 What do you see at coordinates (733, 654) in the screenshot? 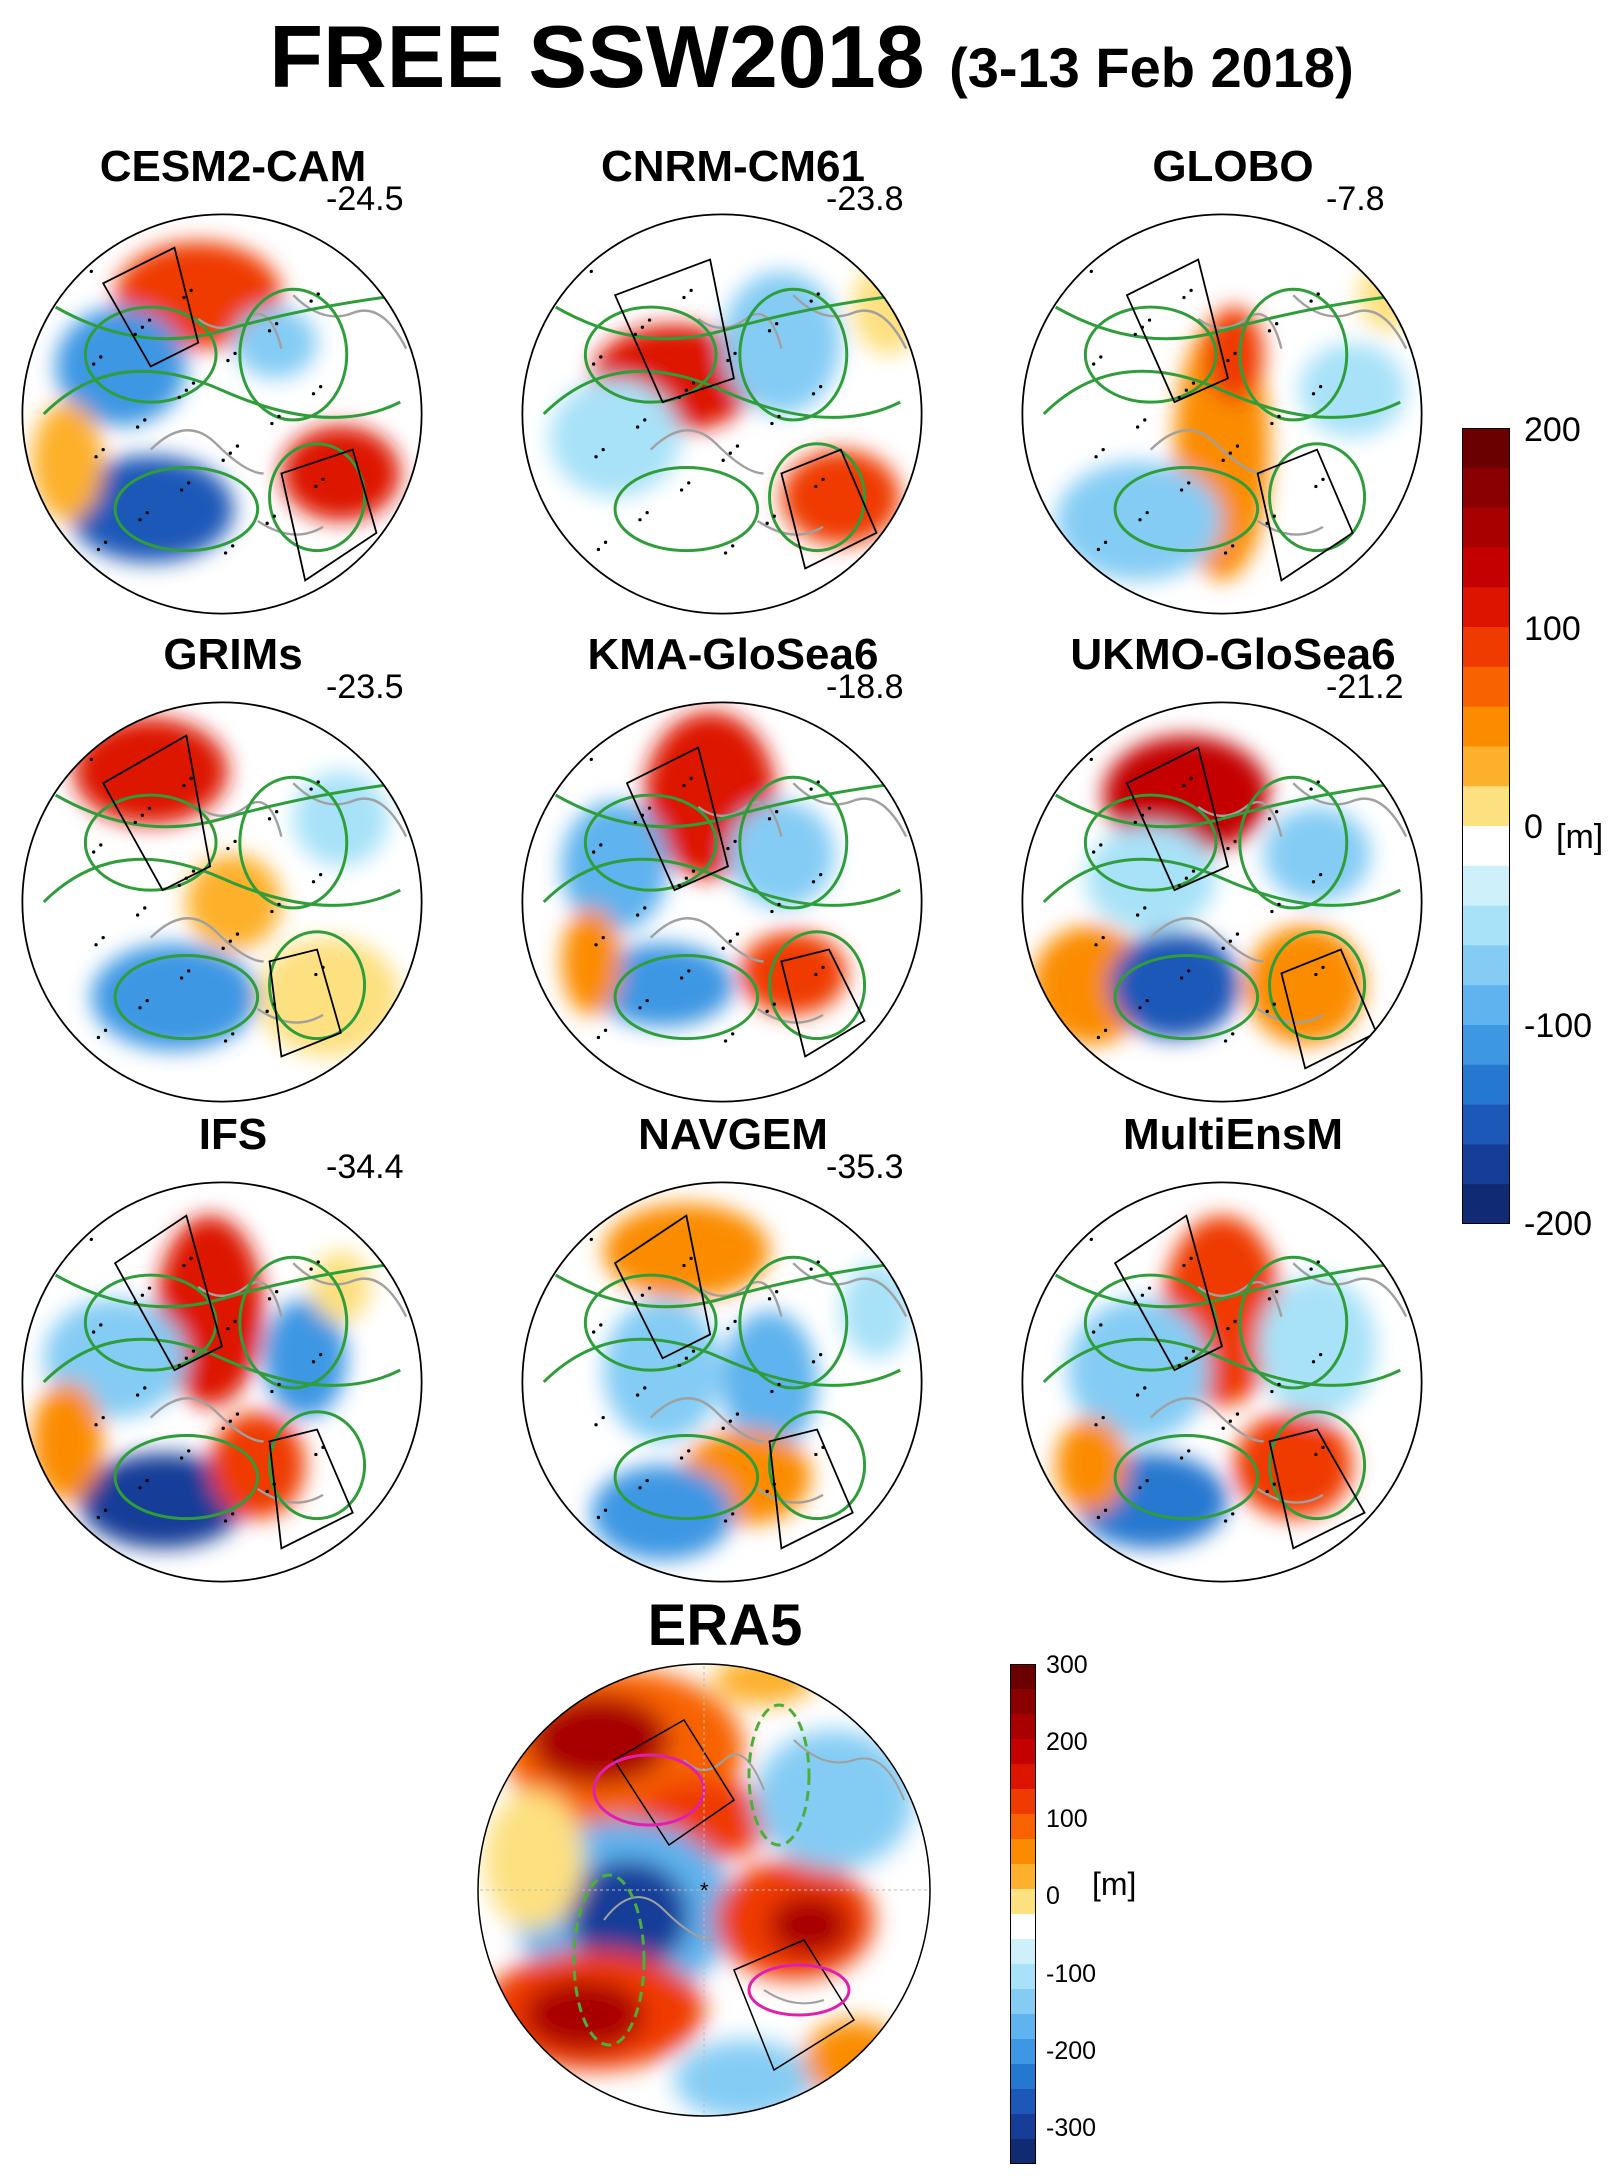
I see `panel-title: KMA-GloSea6` at bounding box center [733, 654].